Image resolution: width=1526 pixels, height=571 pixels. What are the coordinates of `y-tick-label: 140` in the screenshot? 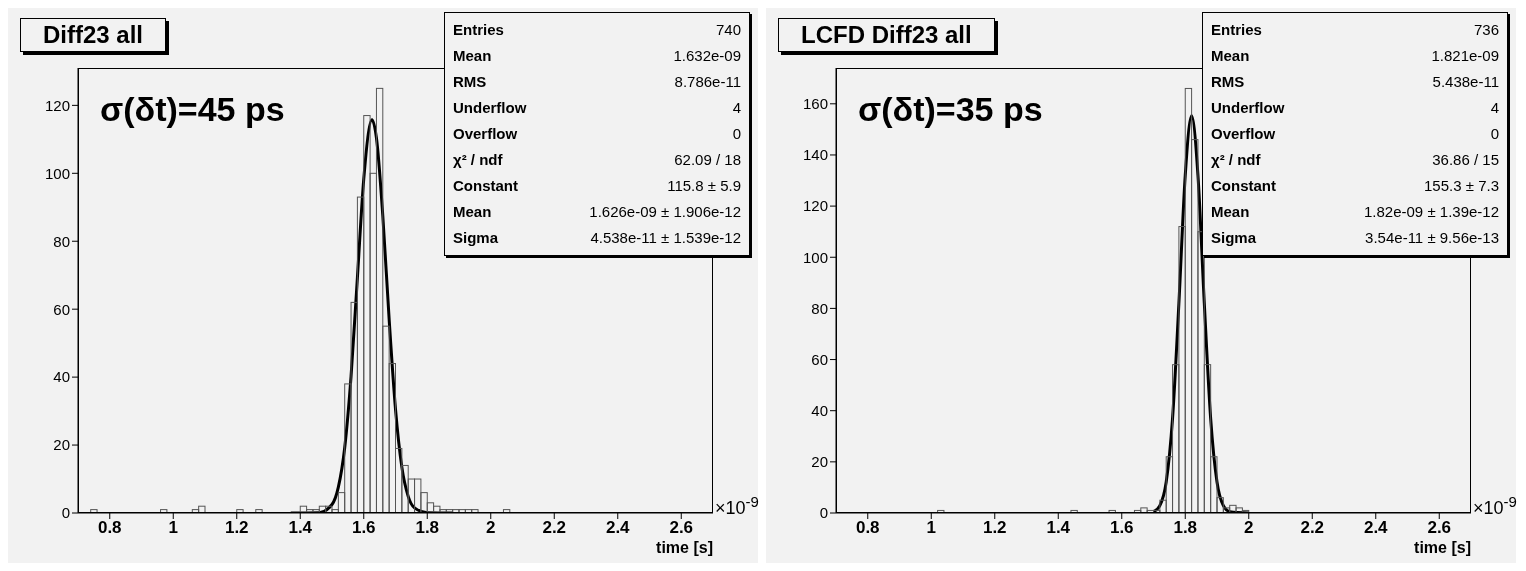 It's located at (815, 155).